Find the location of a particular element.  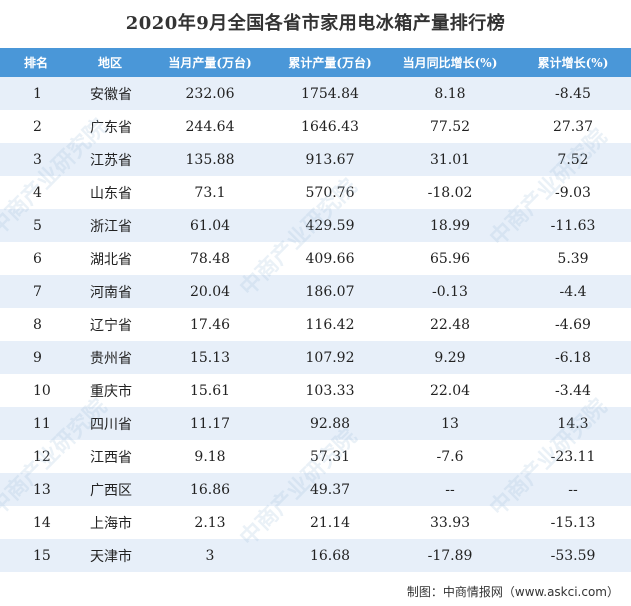

table-row: 1 安徽省 232.06 1754.84 8.18 -8.45 is located at coordinates (315, 93).